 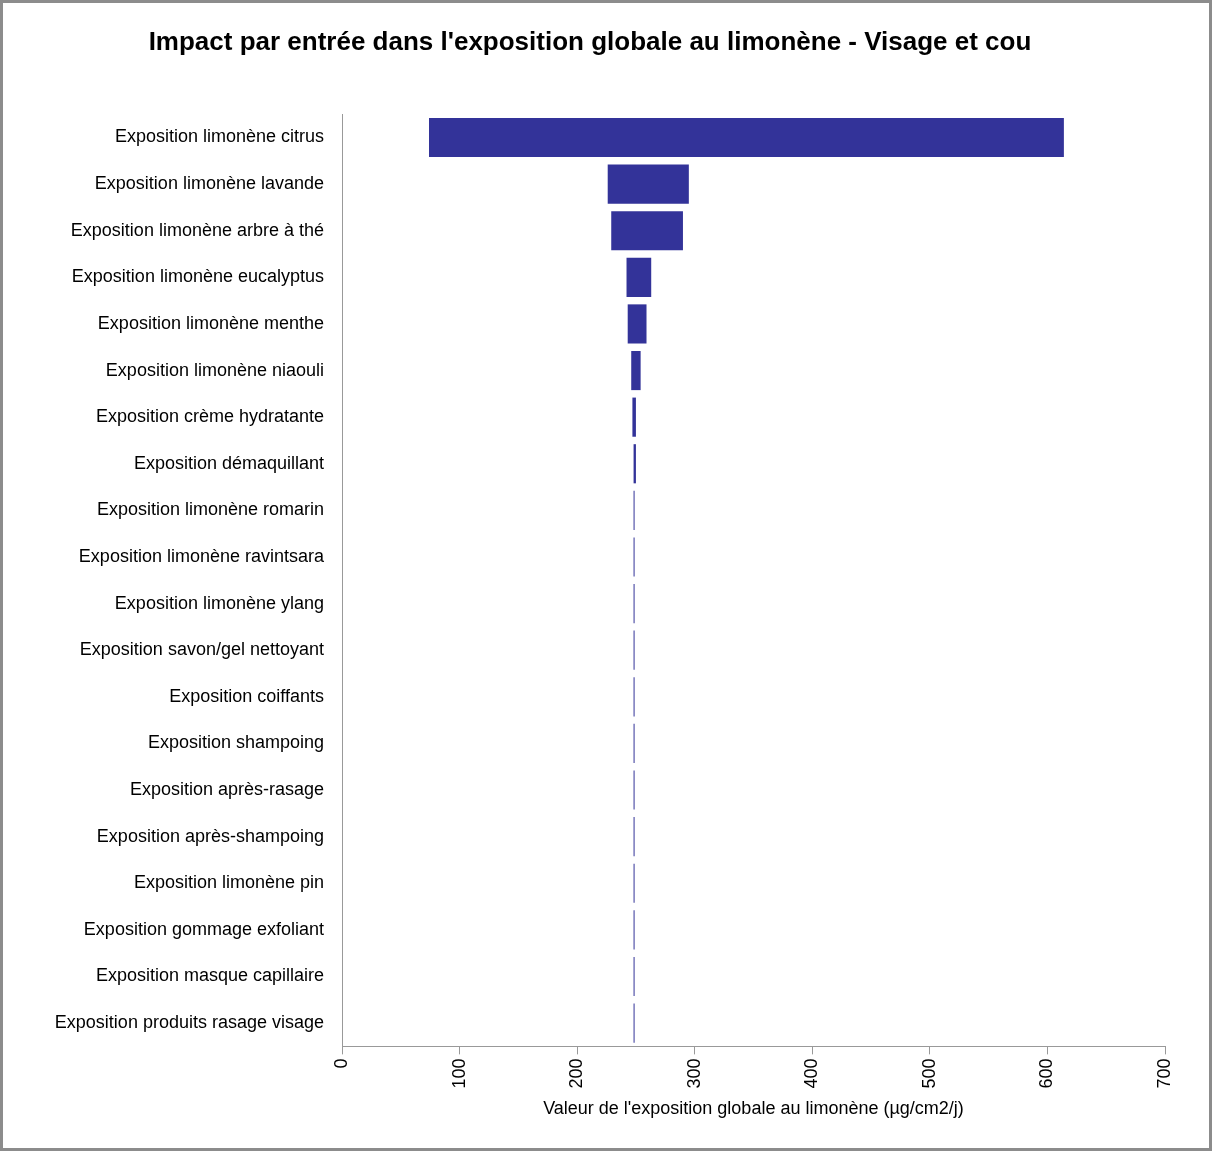 What do you see at coordinates (189, 1022) in the screenshot?
I see `y-tick-label: Exposition produits rasage visage` at bounding box center [189, 1022].